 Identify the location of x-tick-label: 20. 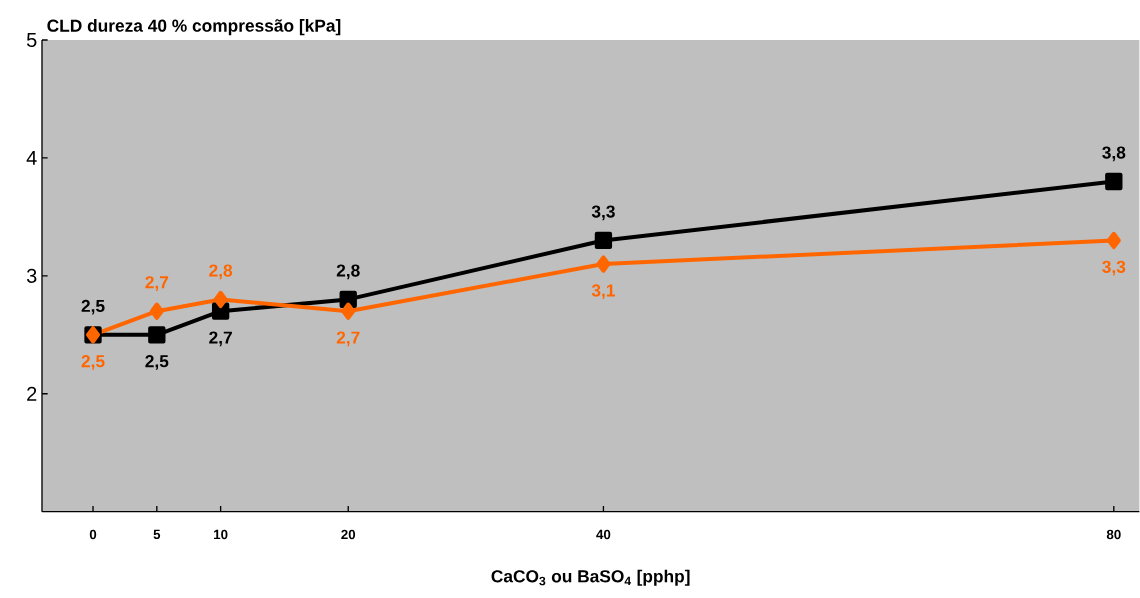
(348, 534).